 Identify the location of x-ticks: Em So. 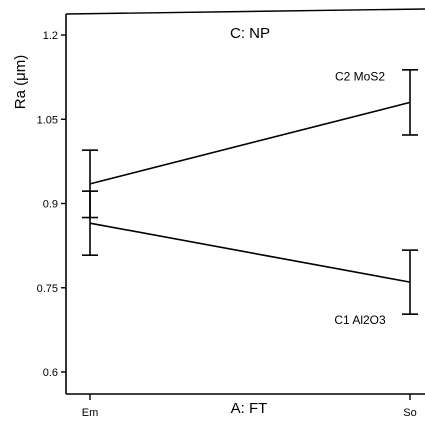
(249, 406).